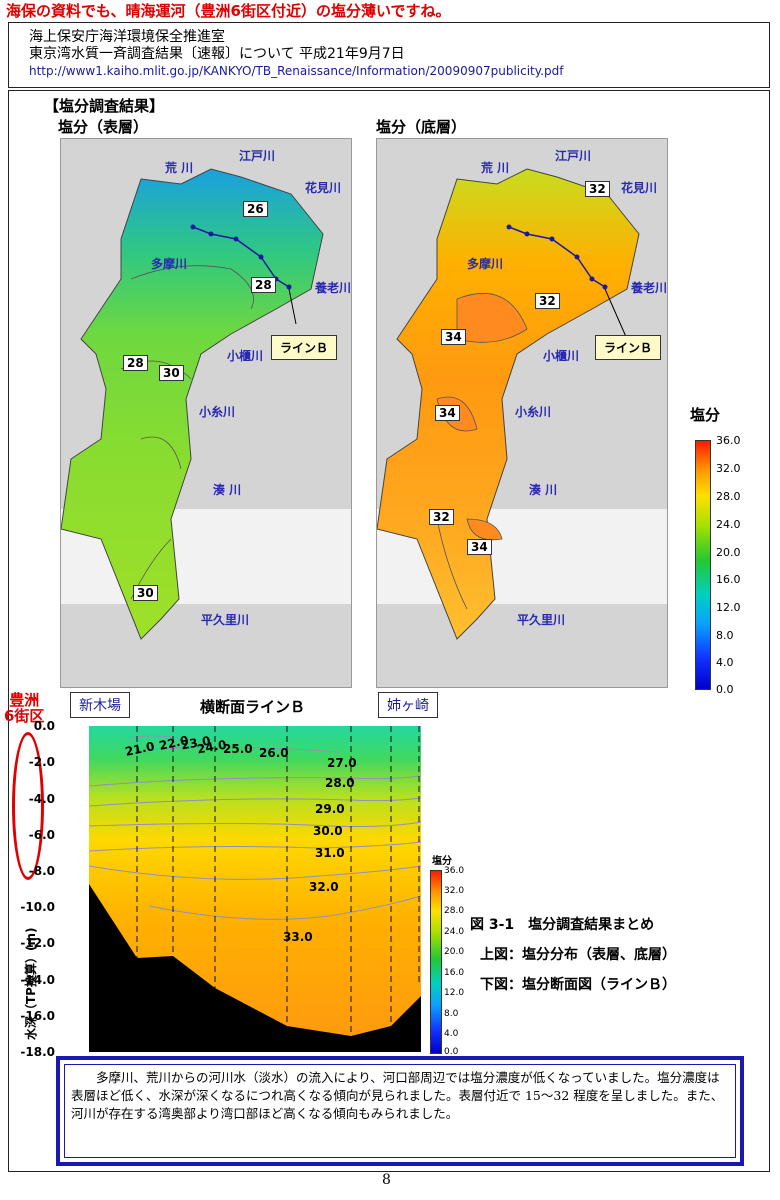 The width and height of the screenshot is (780, 1200). I want to click on small-colorbar-tick: 28.0, so click(454, 911).